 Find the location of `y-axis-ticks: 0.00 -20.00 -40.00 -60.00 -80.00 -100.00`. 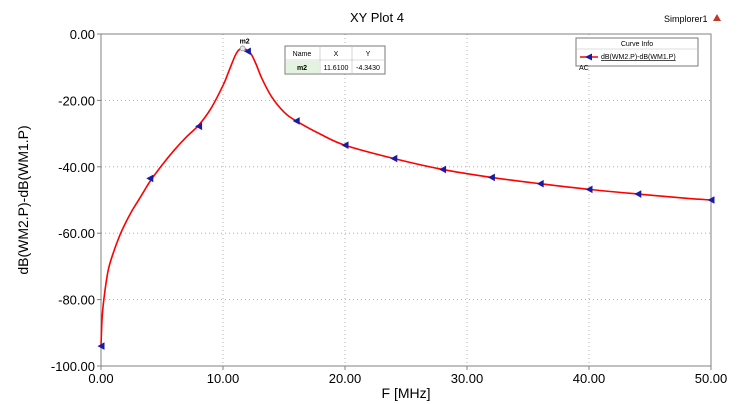

y-axis-ticks: 0.00 -20.00 -40.00 -60.00 -80.00 -100.00 is located at coordinates (76, 200).